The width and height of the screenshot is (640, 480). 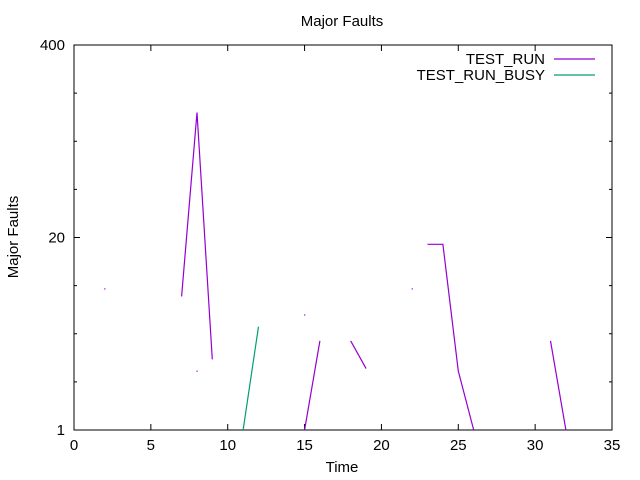 What do you see at coordinates (74, 445) in the screenshot?
I see `x-tick-label: 0` at bounding box center [74, 445].